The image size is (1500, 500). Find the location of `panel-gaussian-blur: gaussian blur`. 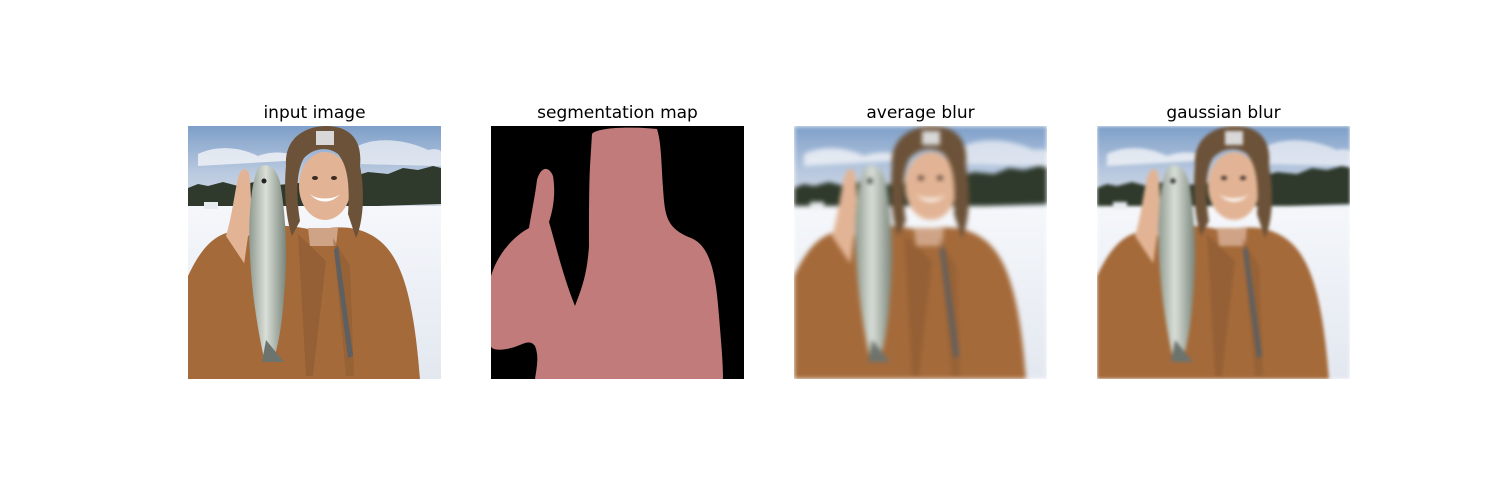

panel-gaussian-blur: gaussian blur is located at coordinates (1223, 239).